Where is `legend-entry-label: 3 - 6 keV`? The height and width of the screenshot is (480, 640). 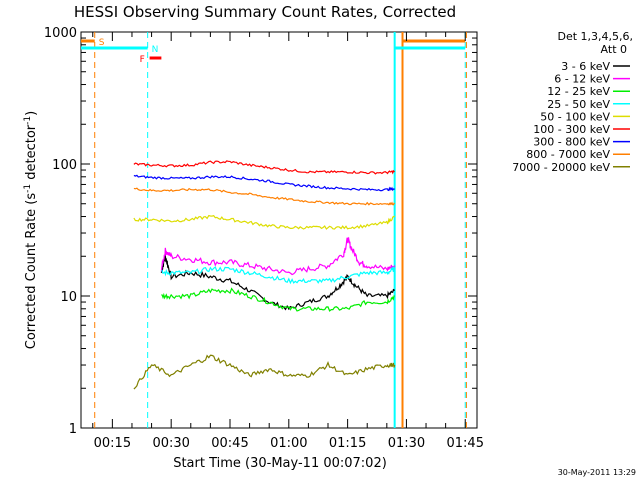
legend-entry-label: 3 - 6 keV is located at coordinates (585, 66).